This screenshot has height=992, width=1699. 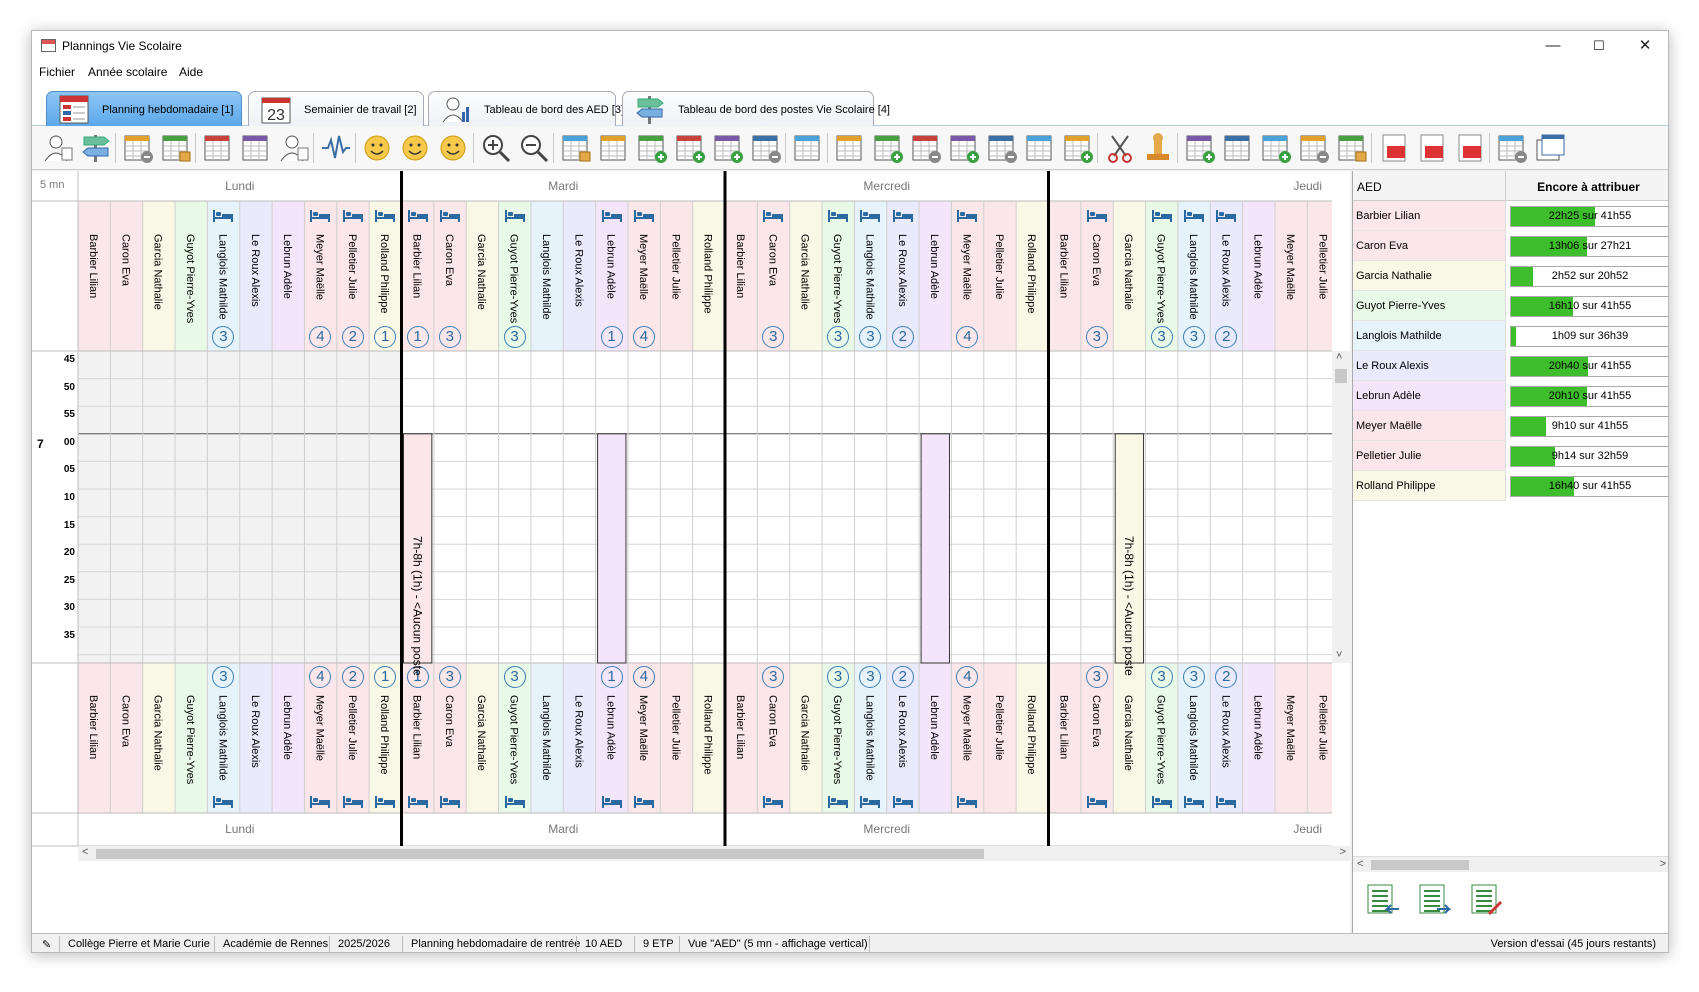 I want to click on smiley-swap-icon, so click(x=378, y=148).